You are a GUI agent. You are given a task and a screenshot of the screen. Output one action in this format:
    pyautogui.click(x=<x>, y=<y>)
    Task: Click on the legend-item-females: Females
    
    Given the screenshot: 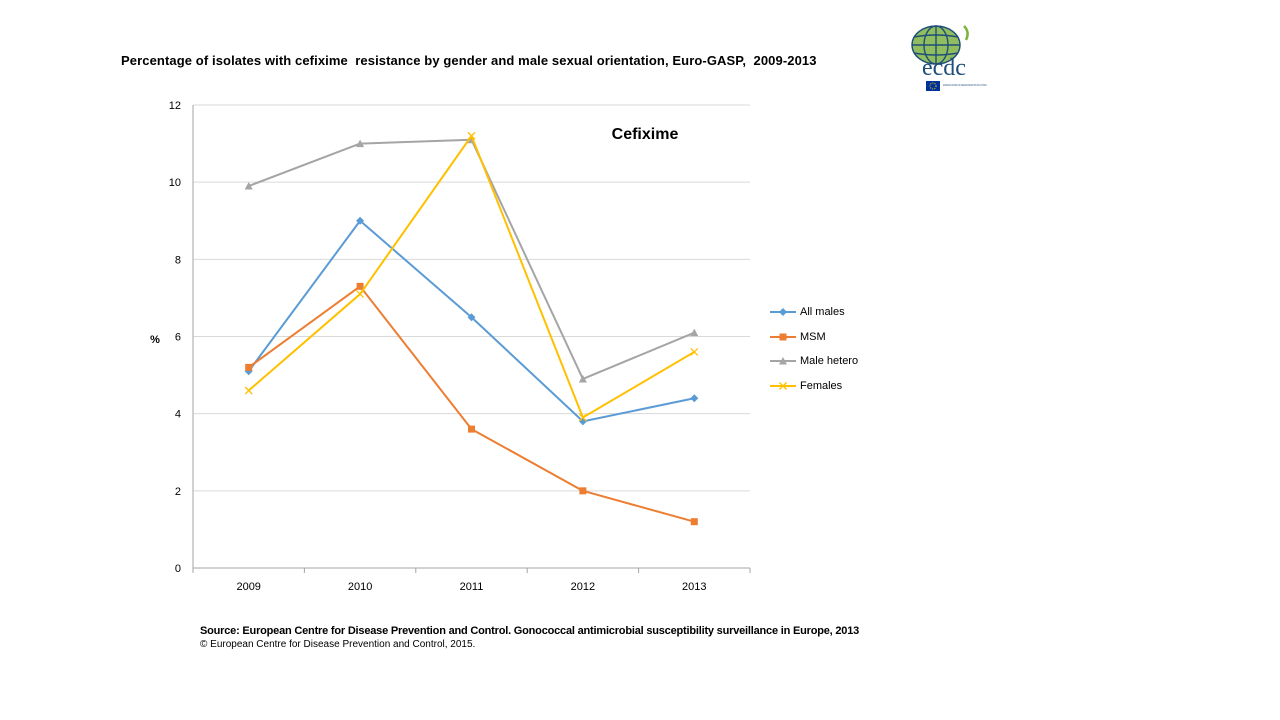 What is the action you would take?
    pyautogui.click(x=813, y=386)
    